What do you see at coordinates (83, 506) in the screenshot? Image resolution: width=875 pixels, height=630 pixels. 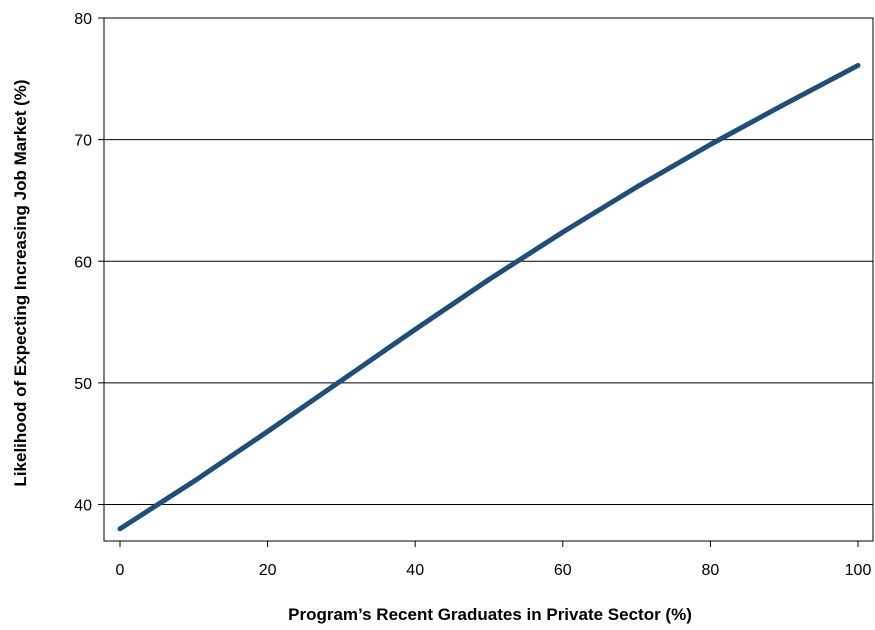 I see `y-tick-label: 40` at bounding box center [83, 506].